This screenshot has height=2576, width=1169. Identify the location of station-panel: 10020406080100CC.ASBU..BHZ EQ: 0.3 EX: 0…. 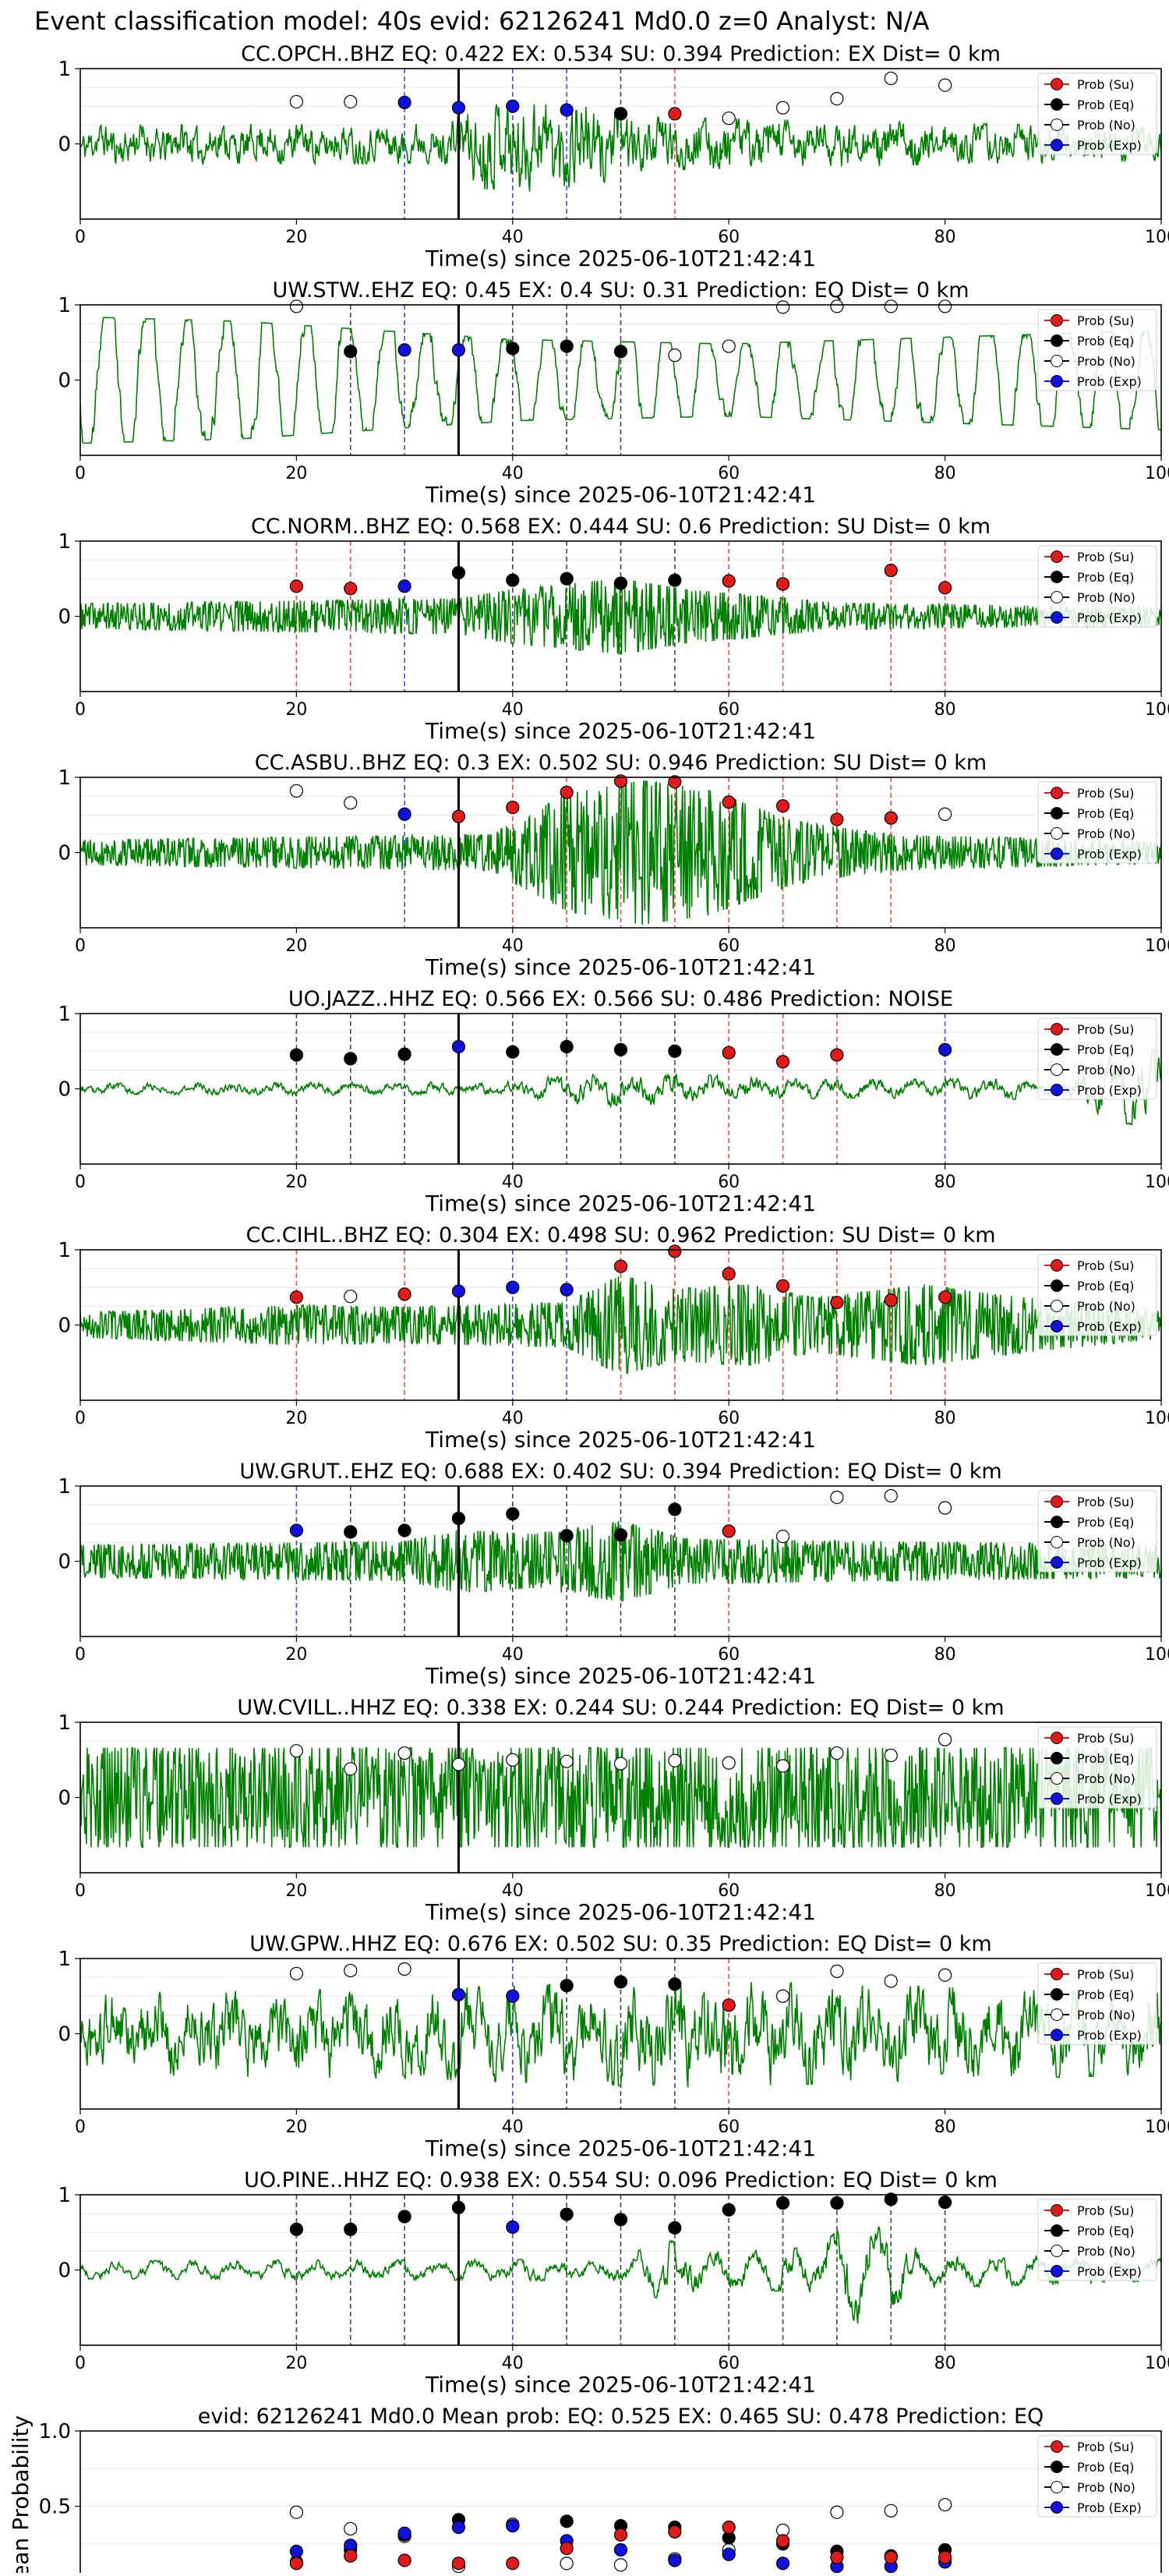
(613, 865).